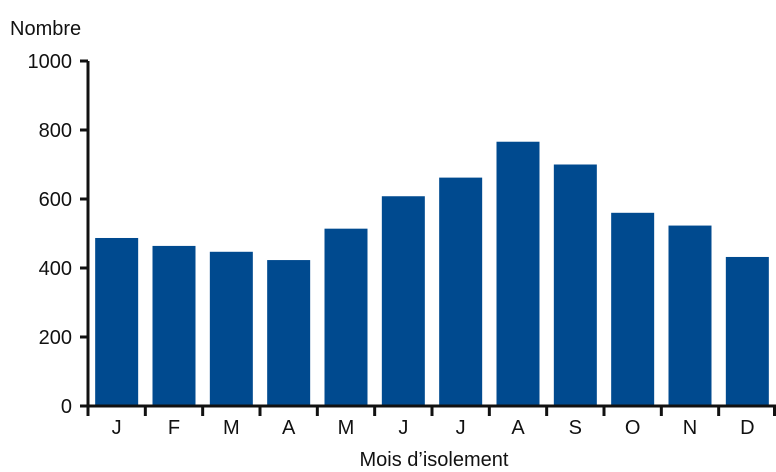 The width and height of the screenshot is (776, 472). I want to click on x-tick-label: D, so click(747, 428).